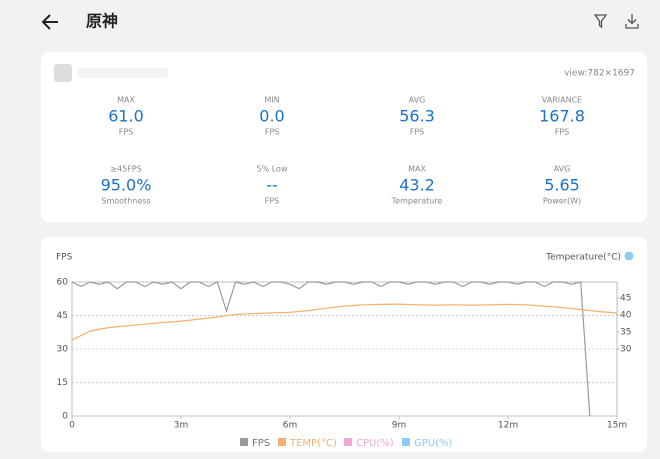  Describe the element at coordinates (617, 426) in the screenshot. I see `x-tick-label: 15m` at that location.